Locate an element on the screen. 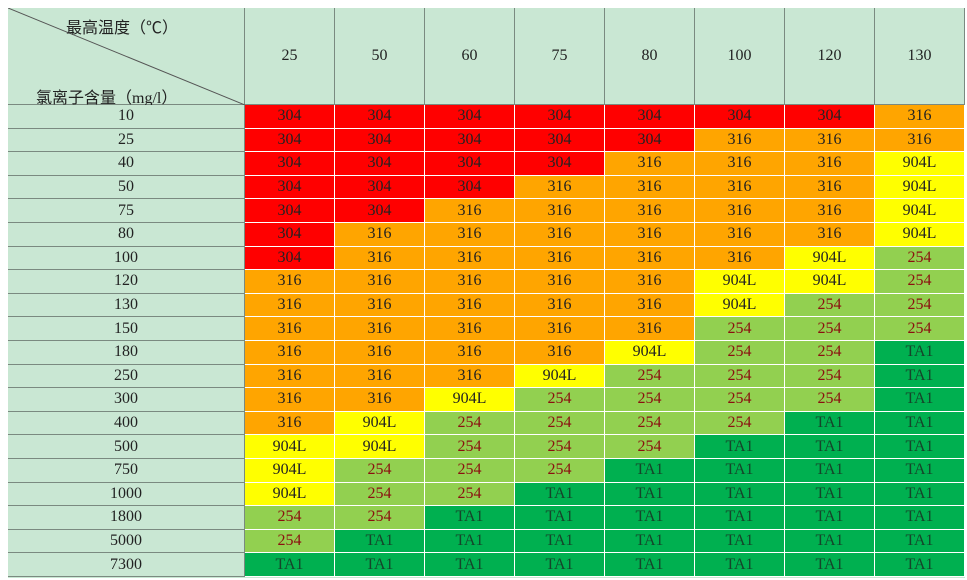 Image resolution: width=967 pixels, height=580 pixels. column-header: 100 is located at coordinates (740, 56).